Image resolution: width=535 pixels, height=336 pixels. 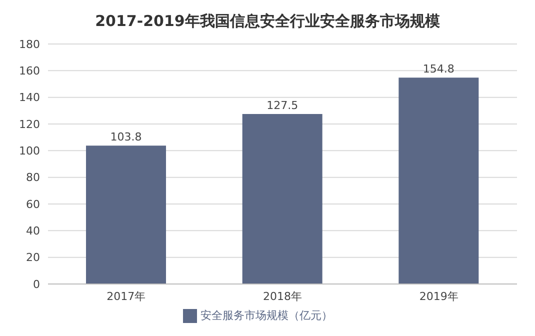 I want to click on y-tick-label: 40, so click(x=33, y=231).